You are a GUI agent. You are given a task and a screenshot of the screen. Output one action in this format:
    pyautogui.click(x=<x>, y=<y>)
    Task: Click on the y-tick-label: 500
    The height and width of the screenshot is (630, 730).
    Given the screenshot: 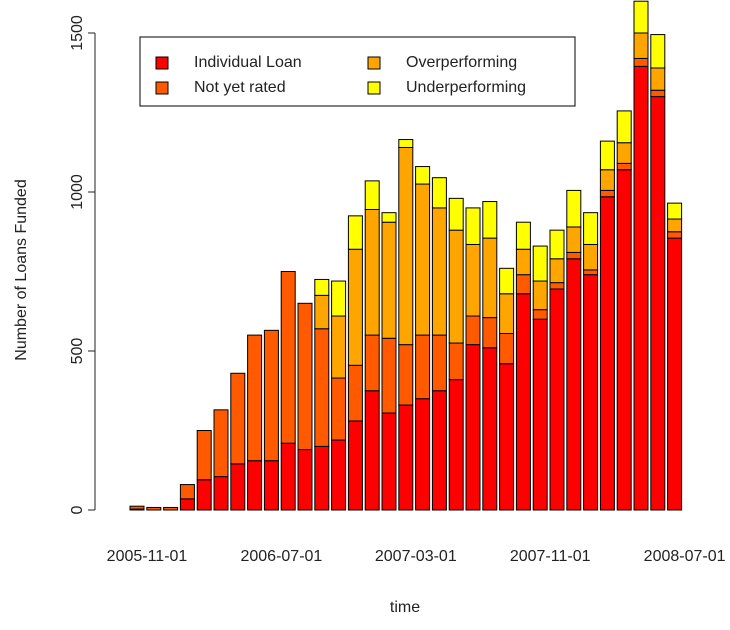 What is the action you would take?
    pyautogui.click(x=77, y=351)
    